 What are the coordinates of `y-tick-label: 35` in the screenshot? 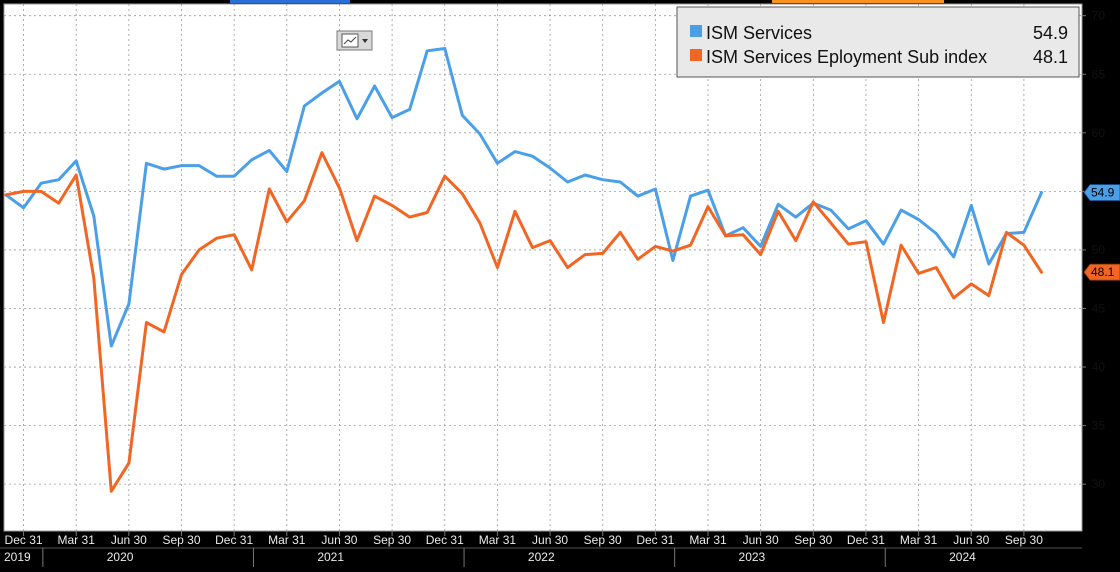 It's located at (1099, 426).